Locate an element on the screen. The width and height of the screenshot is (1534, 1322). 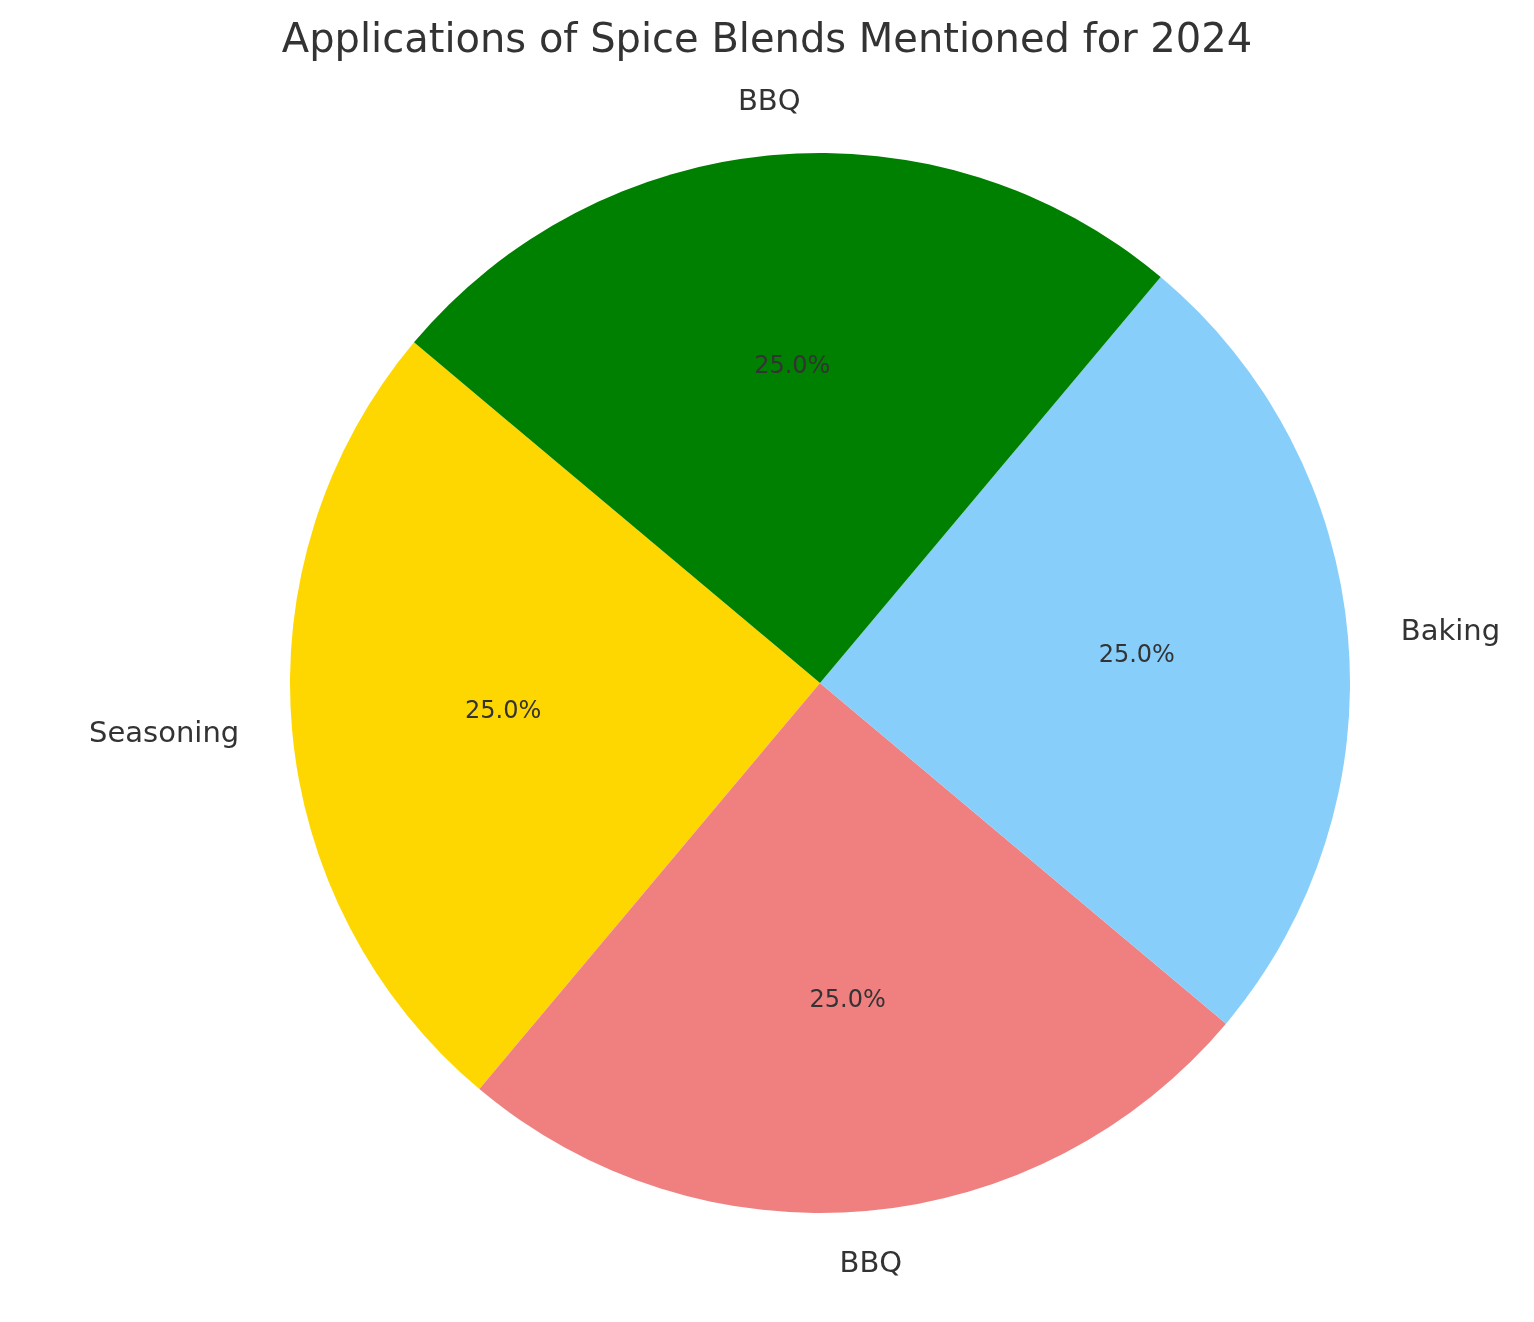
chart-title: Applications of Spice Blends Mentioned for 2024 is located at coordinates (767, 38).